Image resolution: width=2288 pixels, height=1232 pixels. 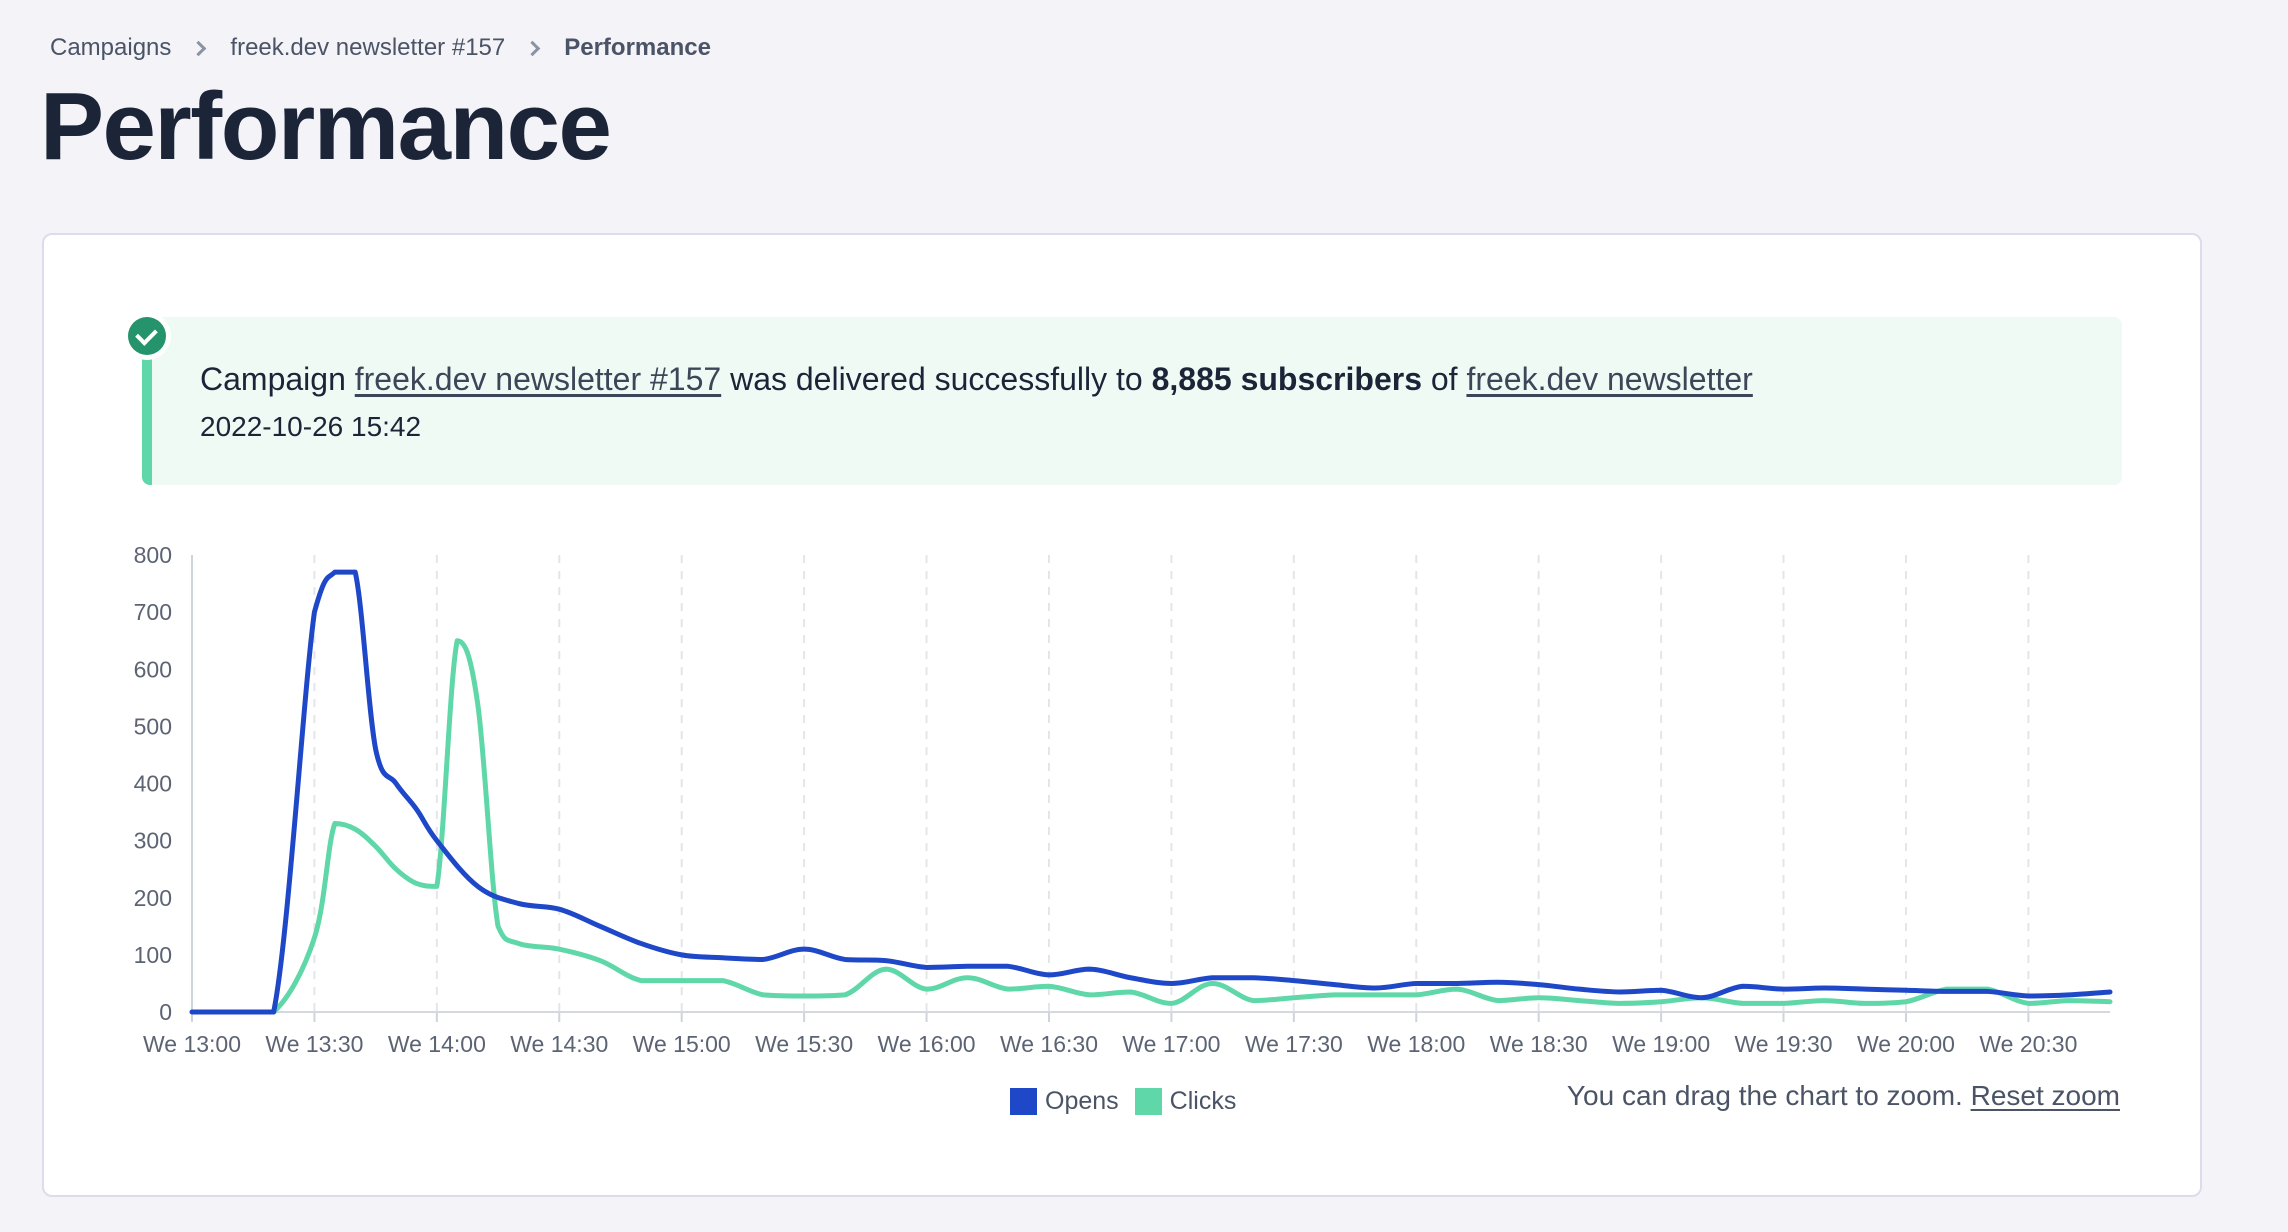 What do you see at coordinates (153, 726) in the screenshot?
I see `y-tick-label: 500` at bounding box center [153, 726].